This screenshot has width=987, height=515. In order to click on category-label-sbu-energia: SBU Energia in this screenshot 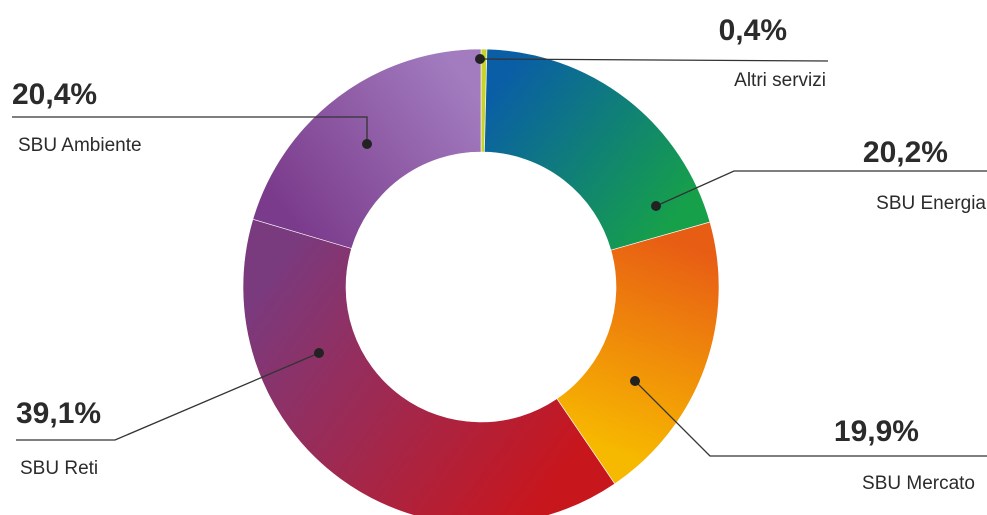, I will do `click(931, 203)`.